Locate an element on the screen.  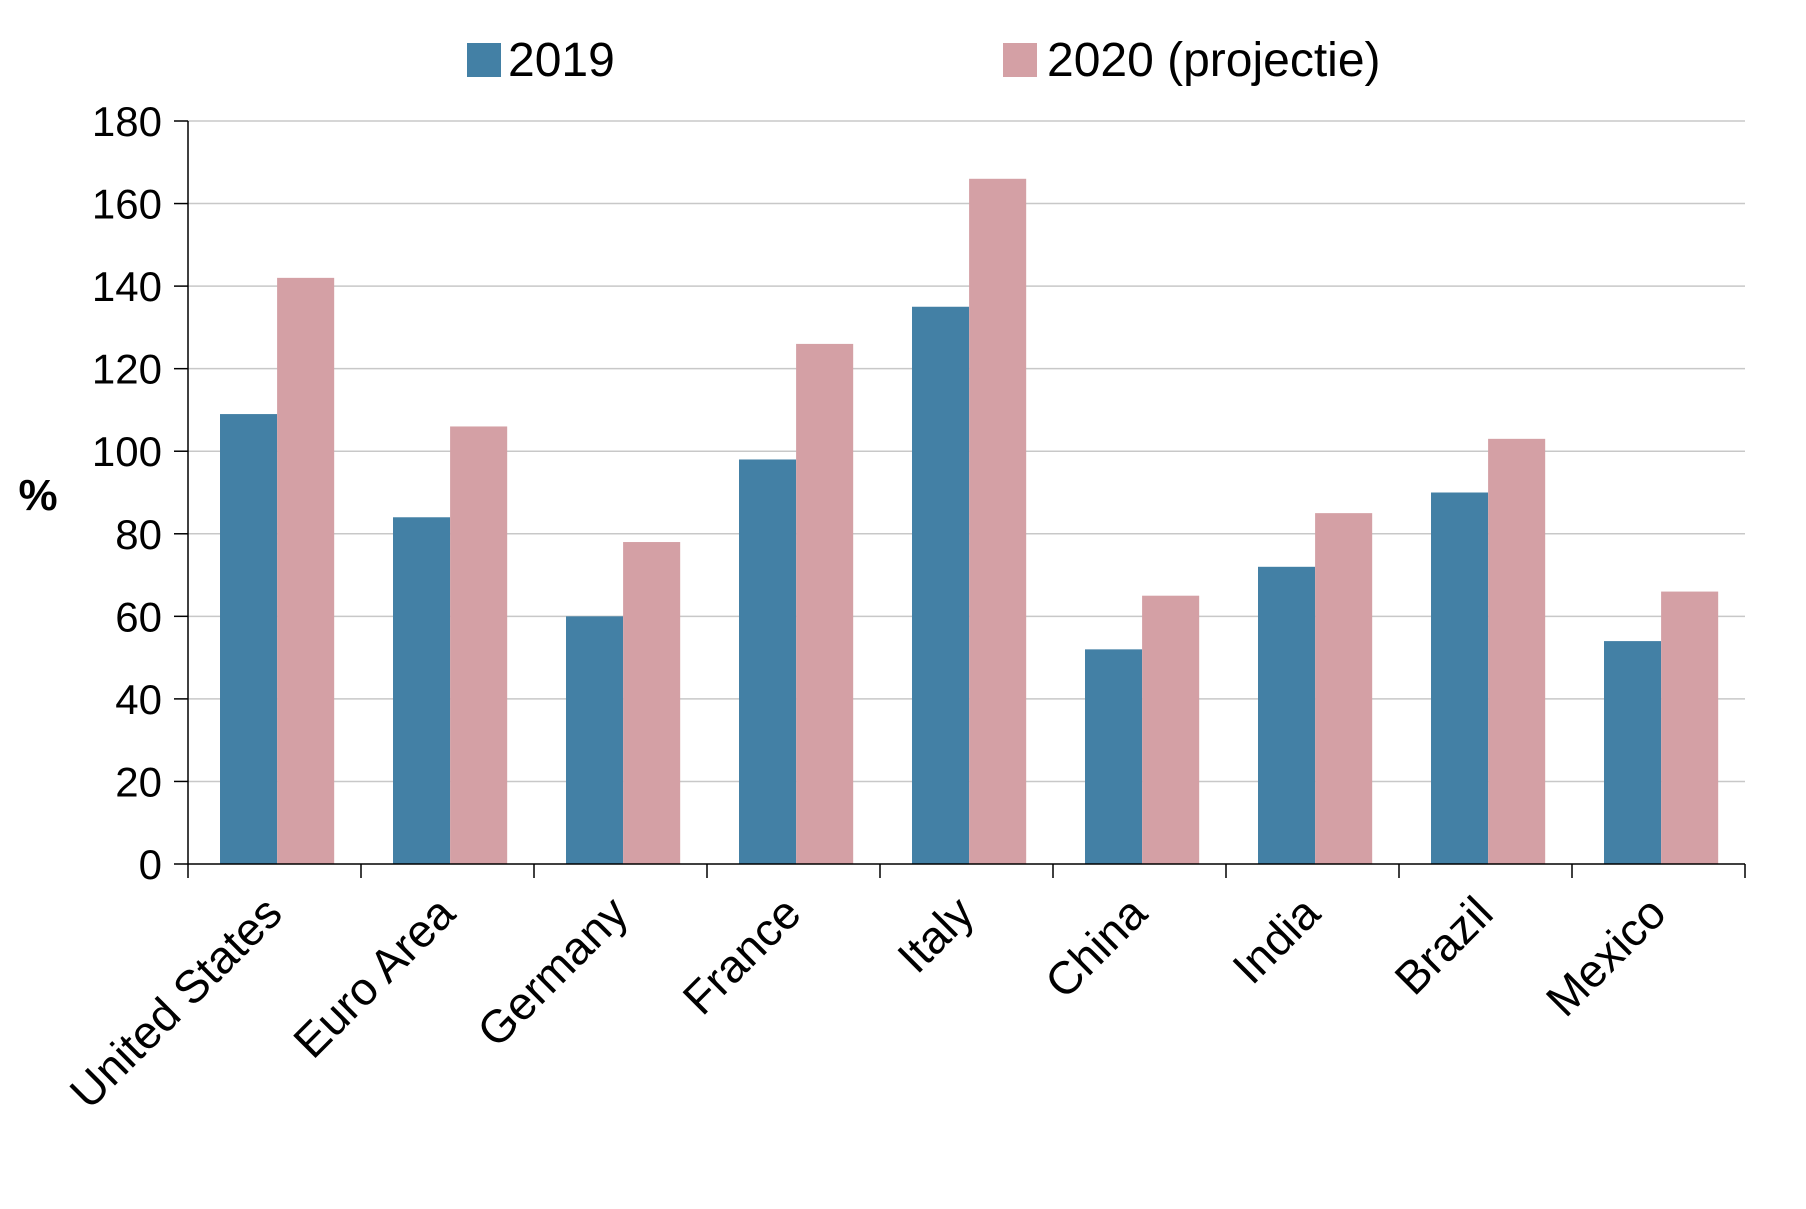
bar-series-1-france is located at coordinates (768, 661).